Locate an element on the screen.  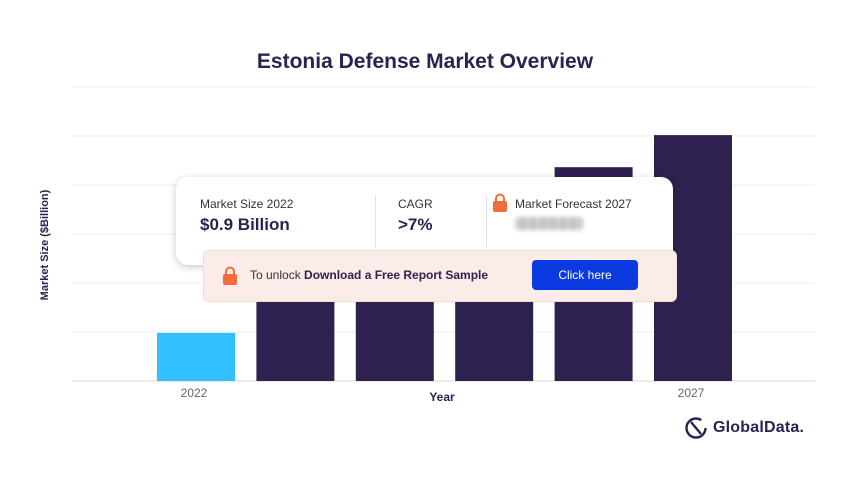
market-size-label: Market Size 2022 is located at coordinates (247, 204).